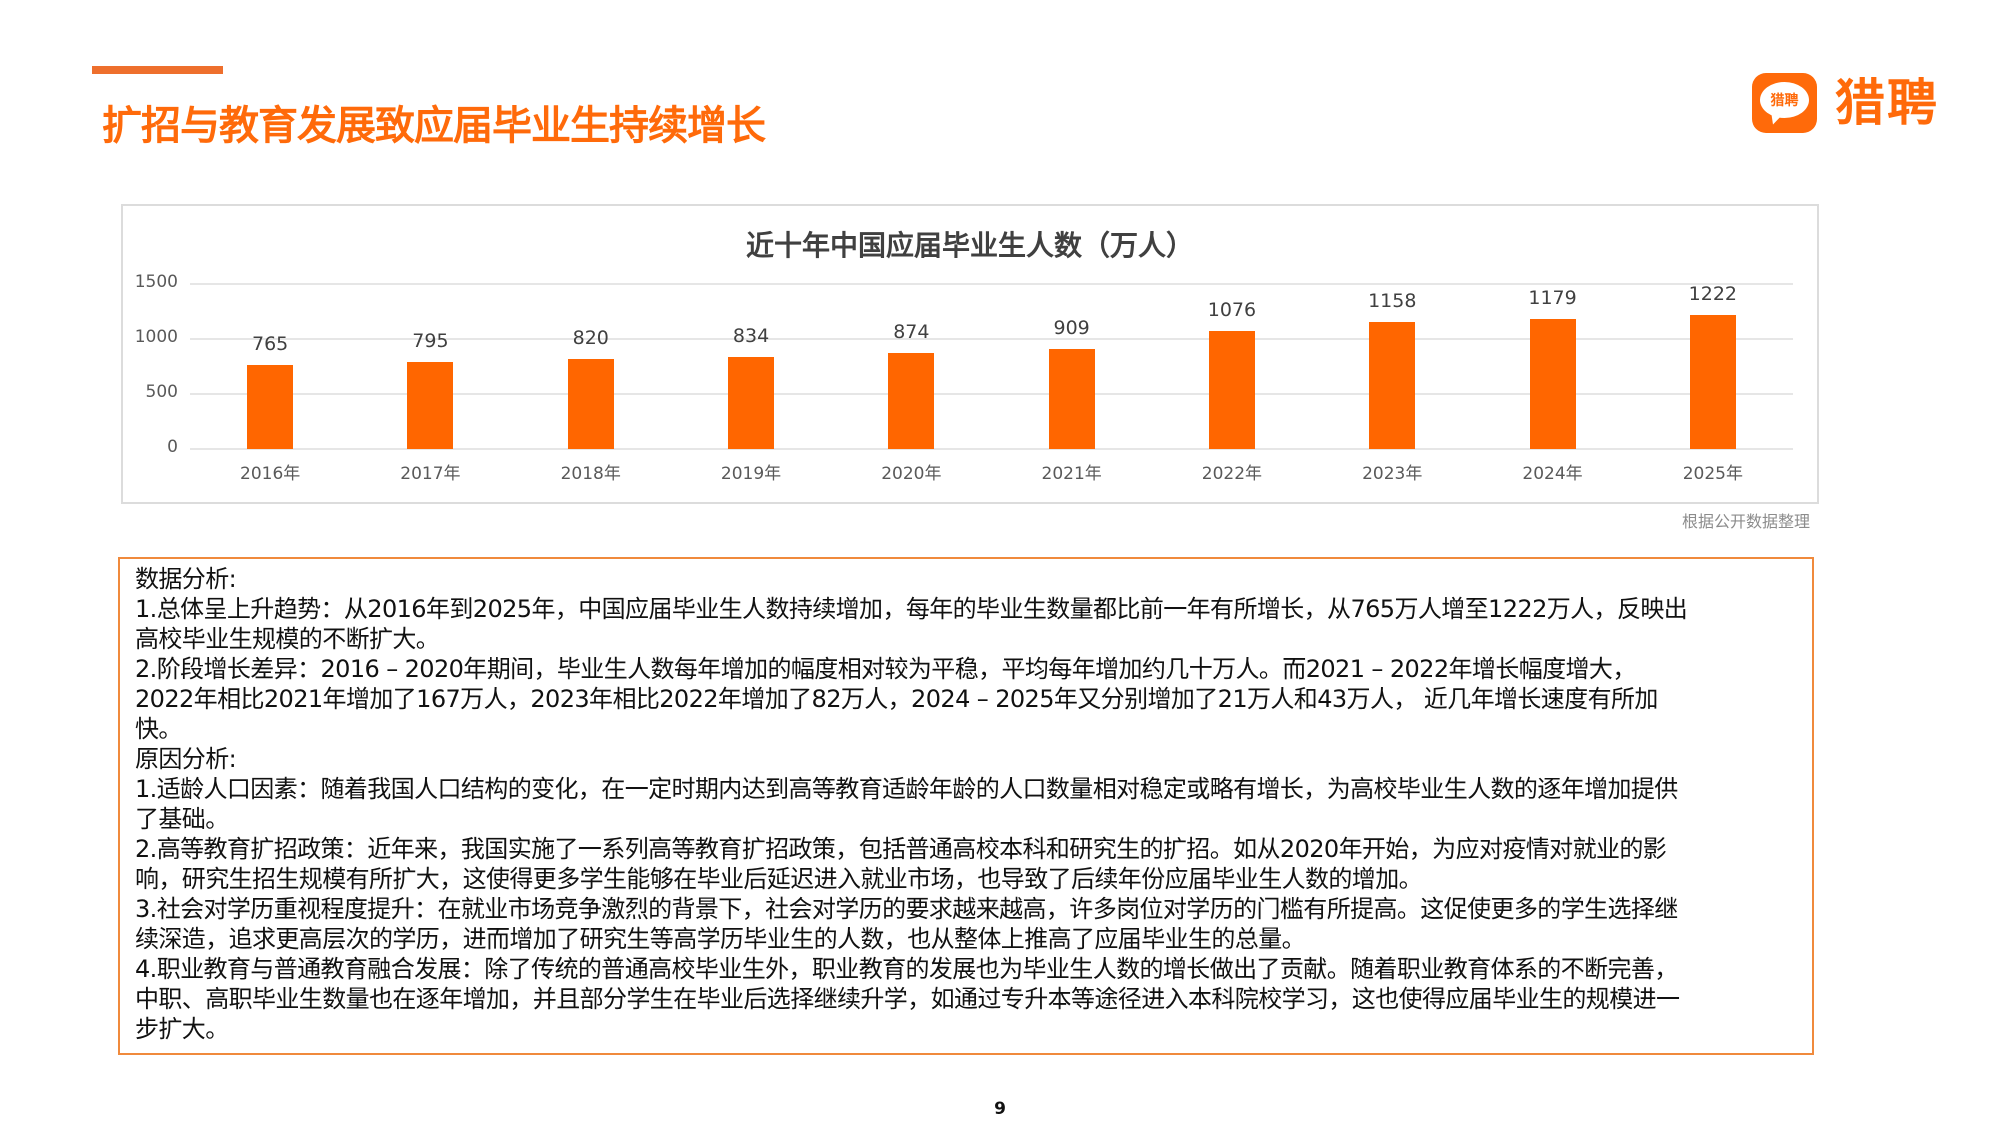 This screenshot has height=1125, width=2000. I want to click on x-axis-category-label: 2021年, so click(1071, 474).